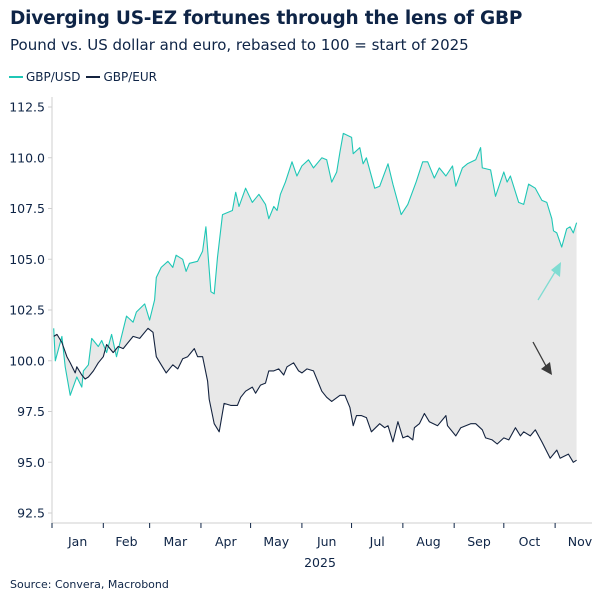 This screenshot has height=604, width=604. I want to click on source-note: Source: Convera, Macrobond, so click(89, 584).